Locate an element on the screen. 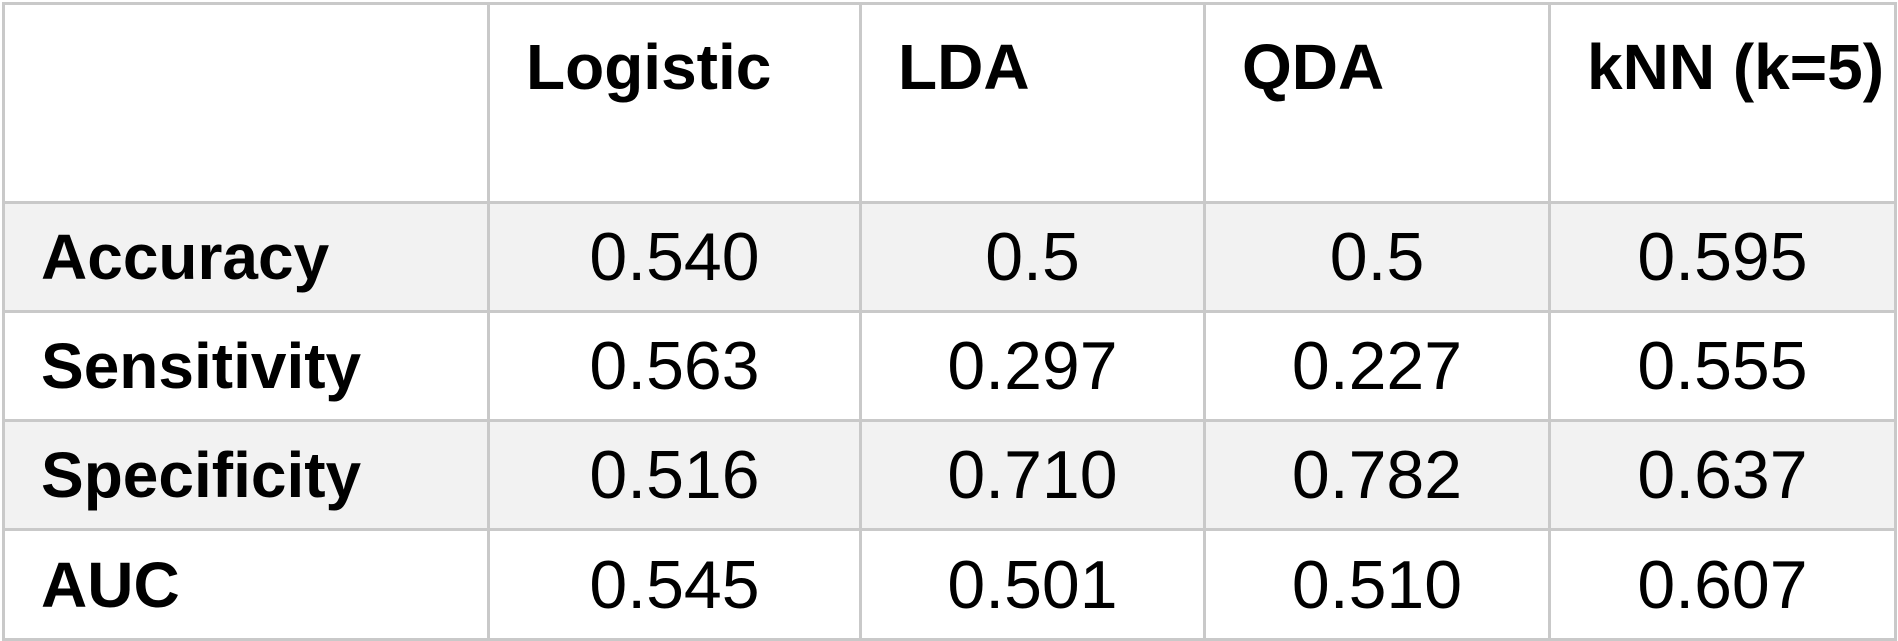  cell-accuracy-logistic: 0.540 is located at coordinates (674, 257).